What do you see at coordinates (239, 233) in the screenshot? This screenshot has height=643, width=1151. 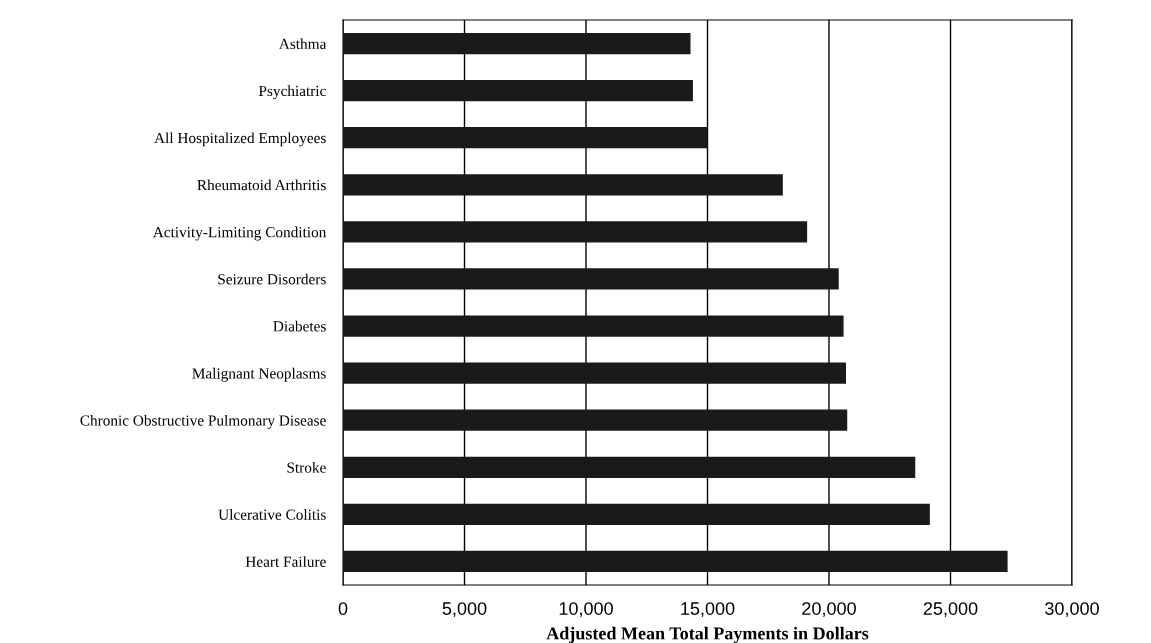 I see `y-tick-label: Activity-Limiting Condition` at bounding box center [239, 233].